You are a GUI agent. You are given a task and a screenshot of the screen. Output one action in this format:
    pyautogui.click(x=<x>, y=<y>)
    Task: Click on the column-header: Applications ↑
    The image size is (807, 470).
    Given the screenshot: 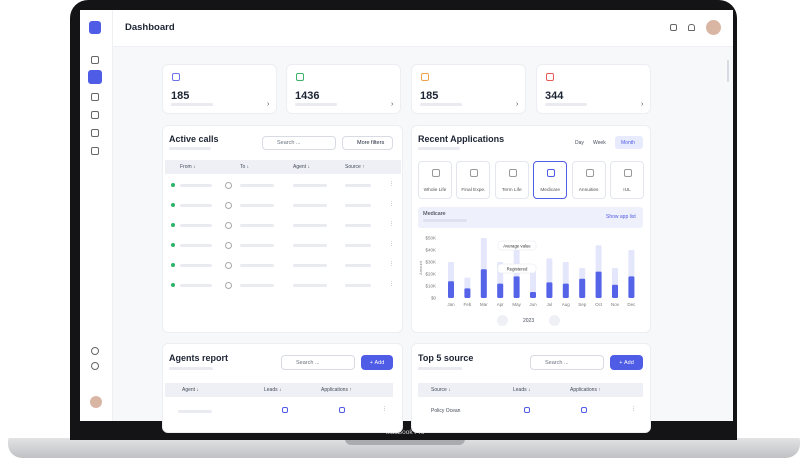 What is the action you would take?
    pyautogui.click(x=336, y=390)
    